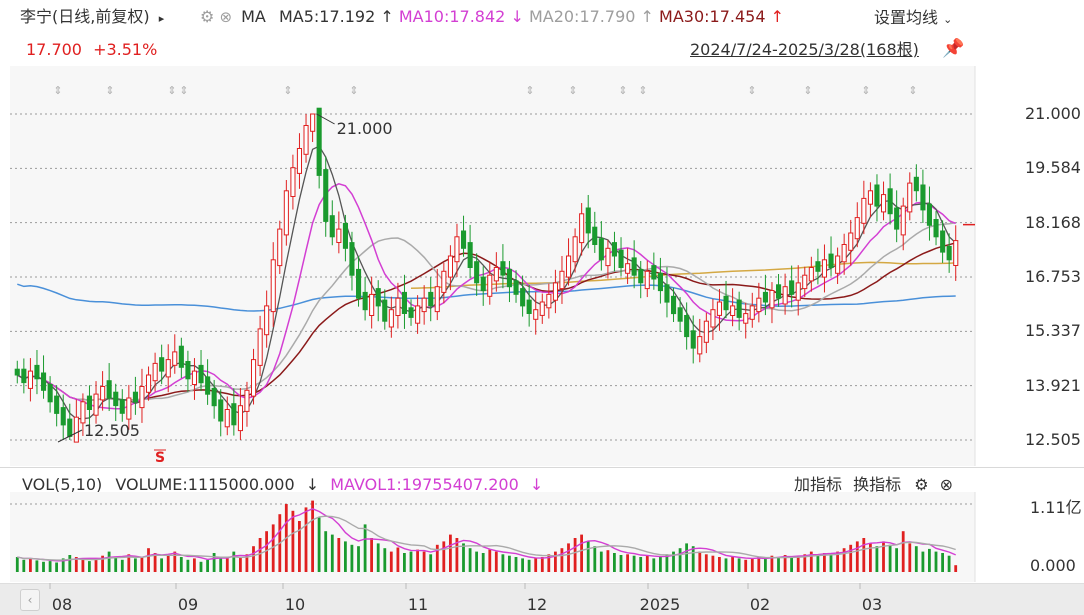  What do you see at coordinates (906, 17) in the screenshot?
I see `settings-ma-label: 设置均线` at bounding box center [906, 17].